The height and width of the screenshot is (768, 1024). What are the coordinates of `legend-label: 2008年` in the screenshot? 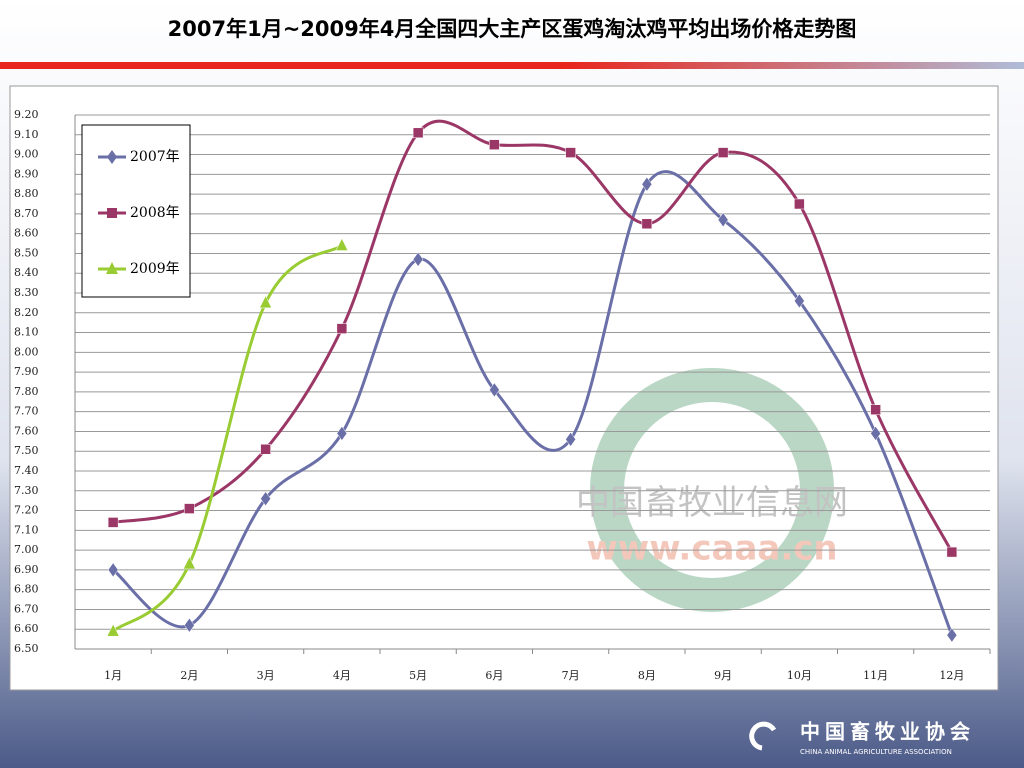 It's located at (155, 213).